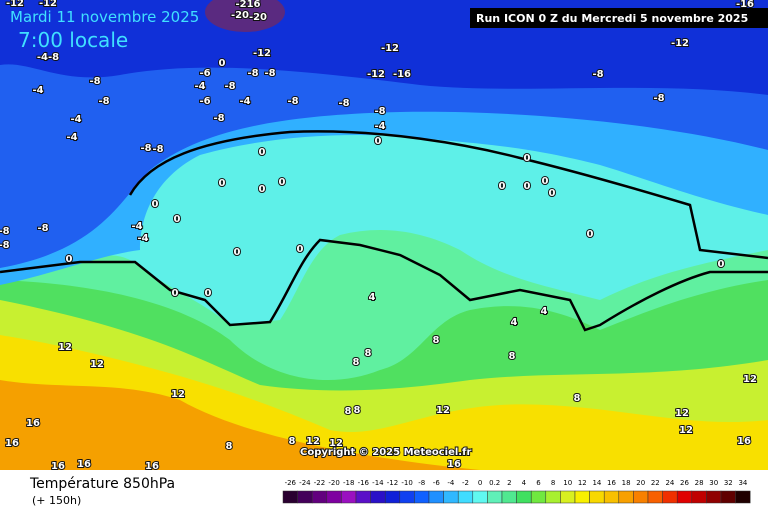  I want to click on forecast-step: (+ 150h), so click(56, 500).